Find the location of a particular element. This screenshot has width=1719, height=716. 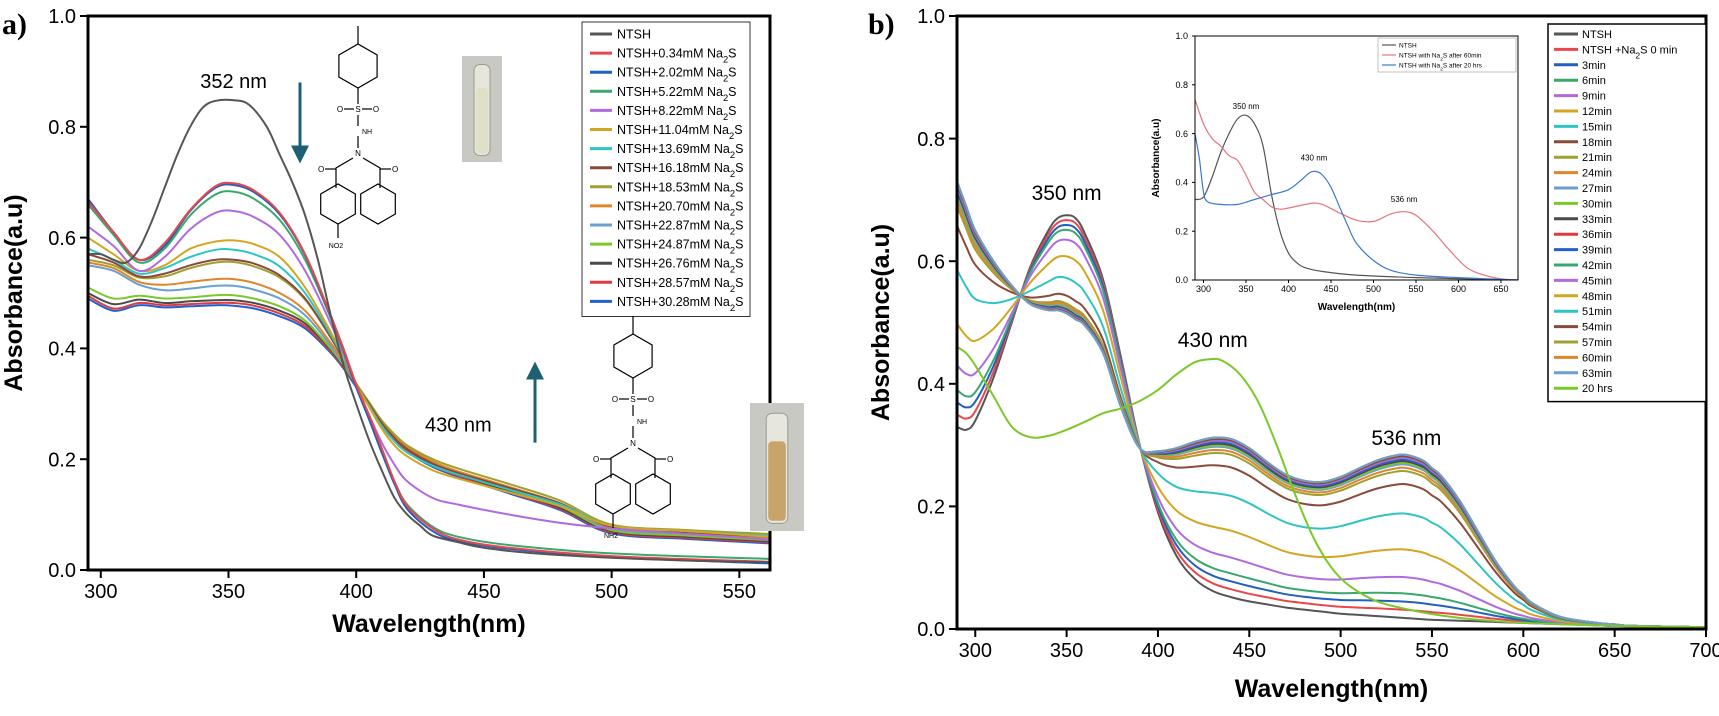

y-tick-label: 1.0 is located at coordinates (931, 17).